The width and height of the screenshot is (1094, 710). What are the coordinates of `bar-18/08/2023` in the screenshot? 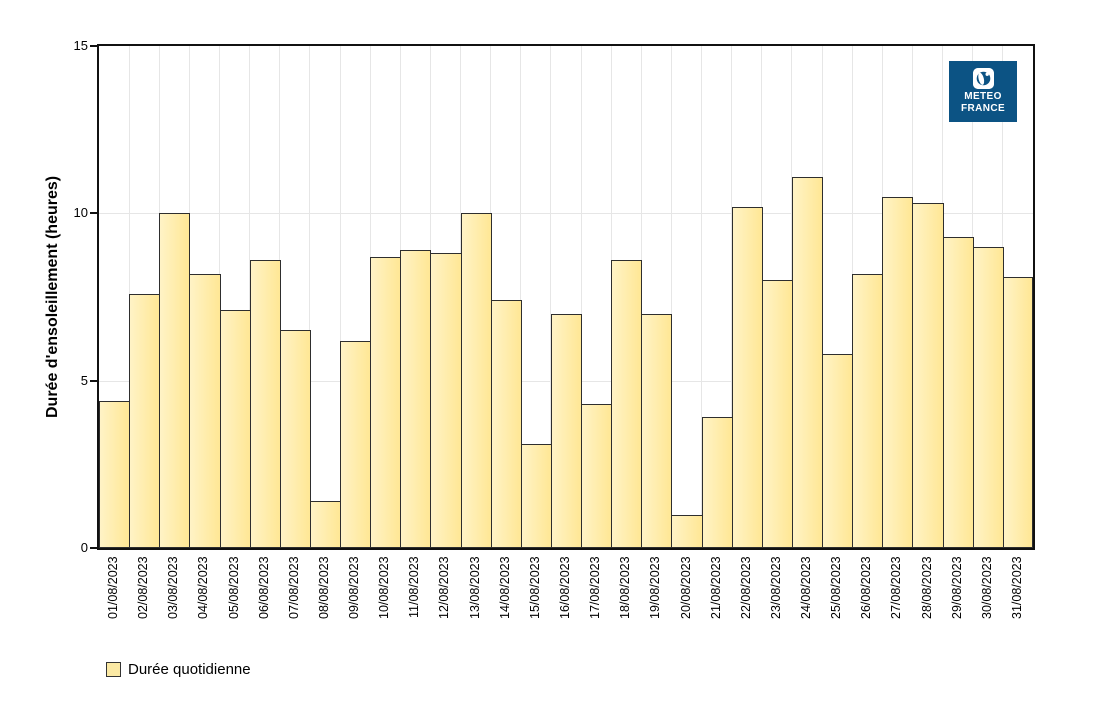 It's located at (627, 404).